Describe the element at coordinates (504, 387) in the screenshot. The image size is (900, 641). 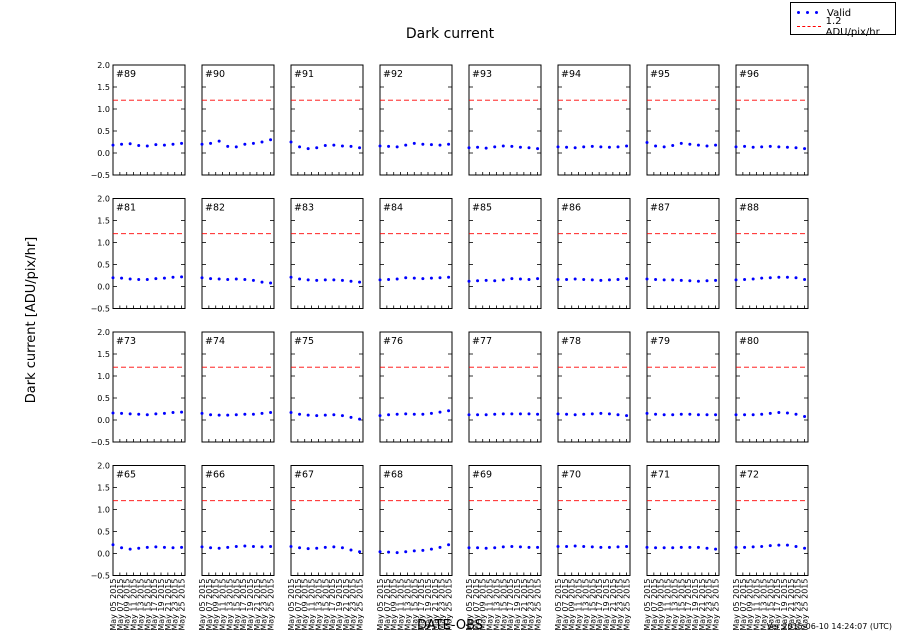
I see `panel: #77` at that location.